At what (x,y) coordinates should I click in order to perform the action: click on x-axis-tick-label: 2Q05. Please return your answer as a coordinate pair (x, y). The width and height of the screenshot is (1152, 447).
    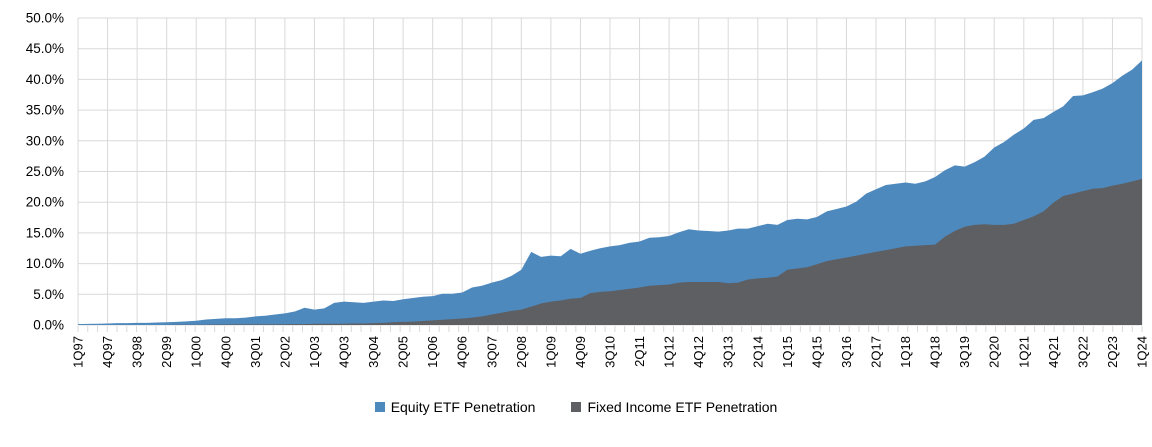
    Looking at the image, I should click on (403, 352).